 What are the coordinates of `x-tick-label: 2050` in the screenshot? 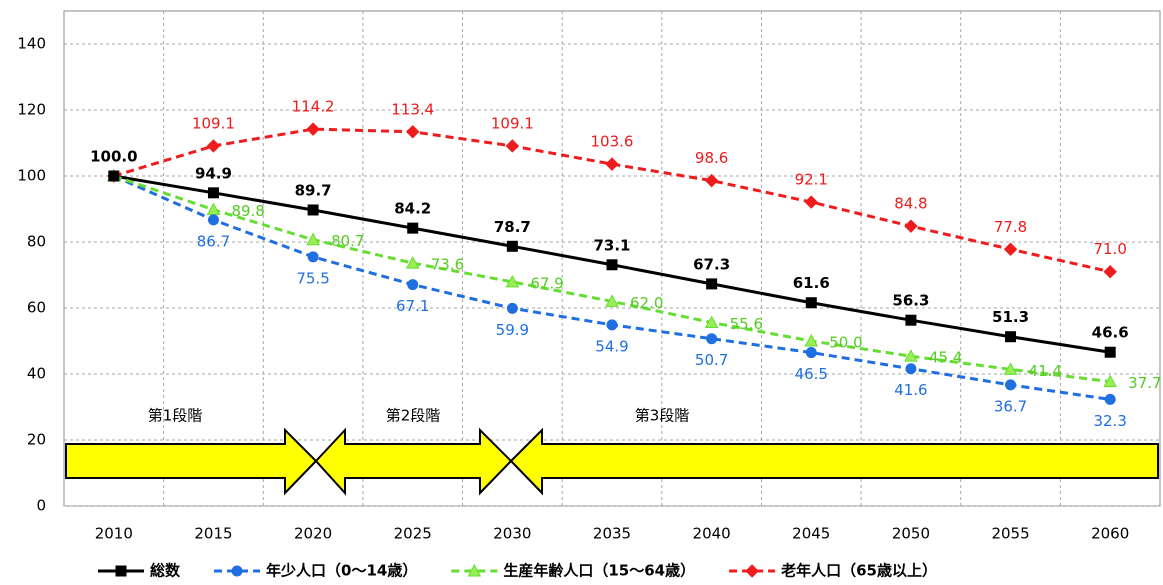 It's located at (911, 534).